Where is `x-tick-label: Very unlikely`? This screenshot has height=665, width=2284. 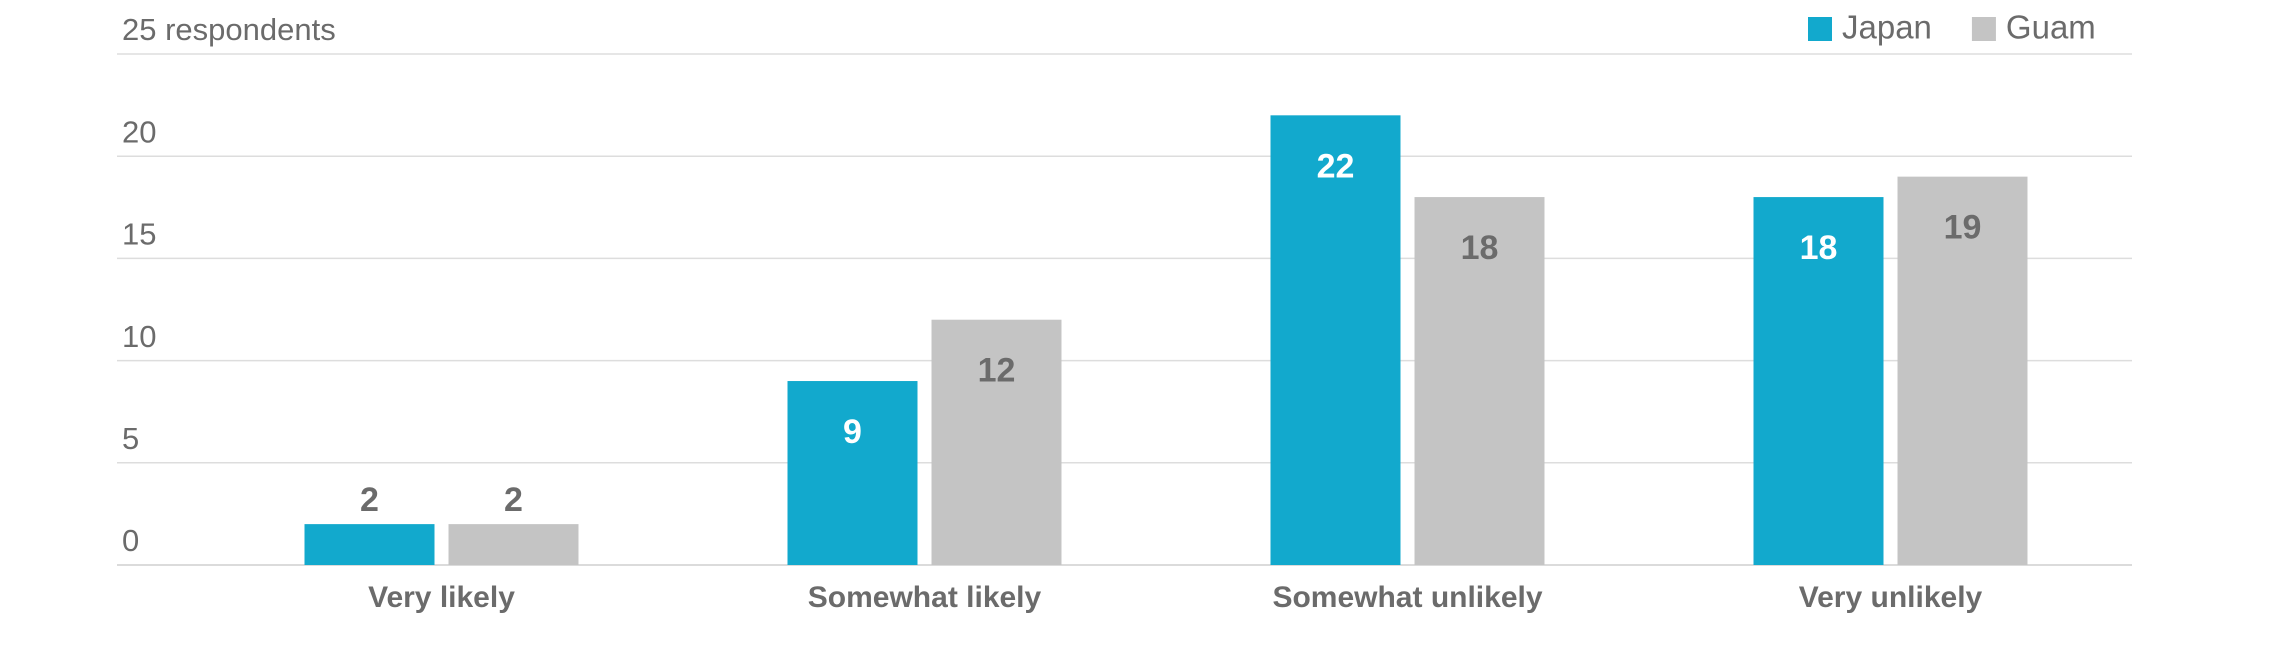 x-tick-label: Very unlikely is located at coordinates (1891, 597).